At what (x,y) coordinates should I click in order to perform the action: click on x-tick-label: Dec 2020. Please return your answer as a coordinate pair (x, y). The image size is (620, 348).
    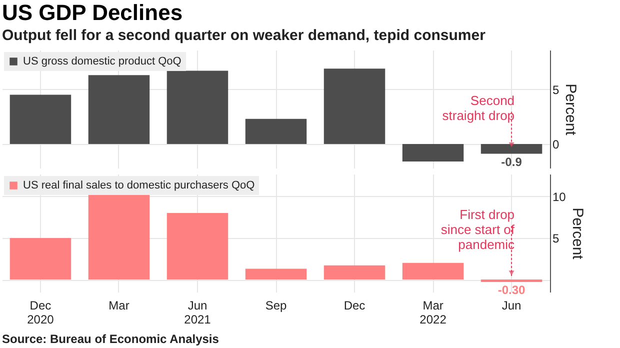
    Looking at the image, I should click on (40, 312).